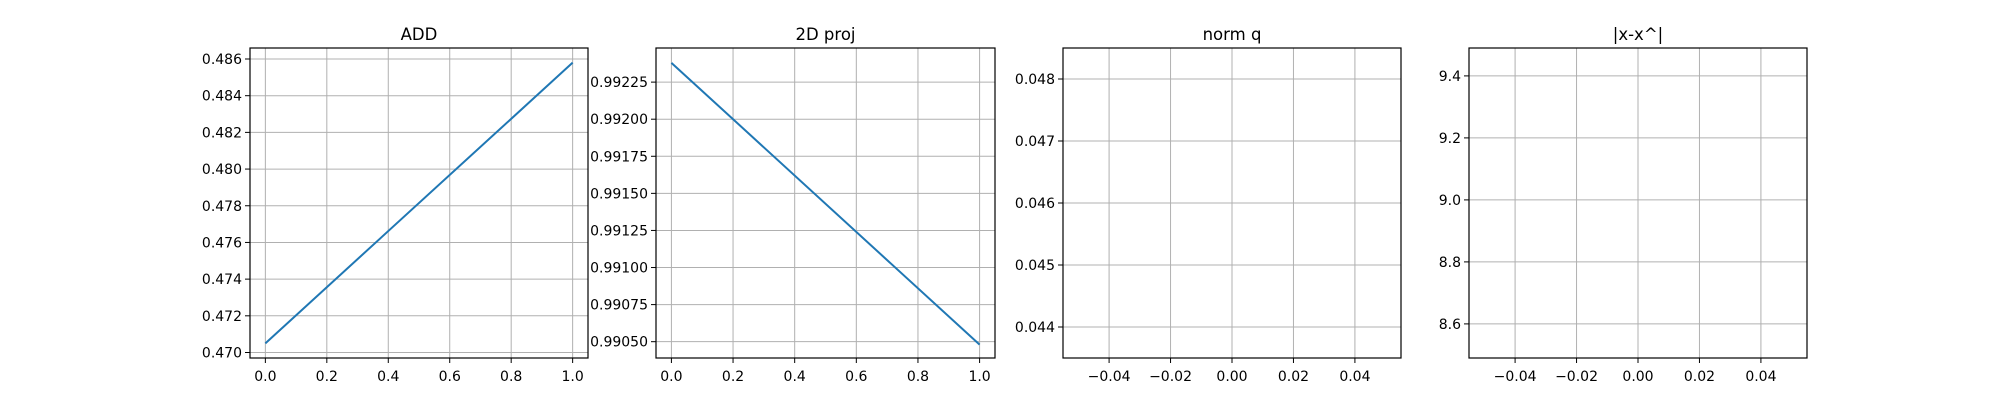  What do you see at coordinates (619, 194) in the screenshot?
I see `y-tick-label: 0.99150` at bounding box center [619, 194].